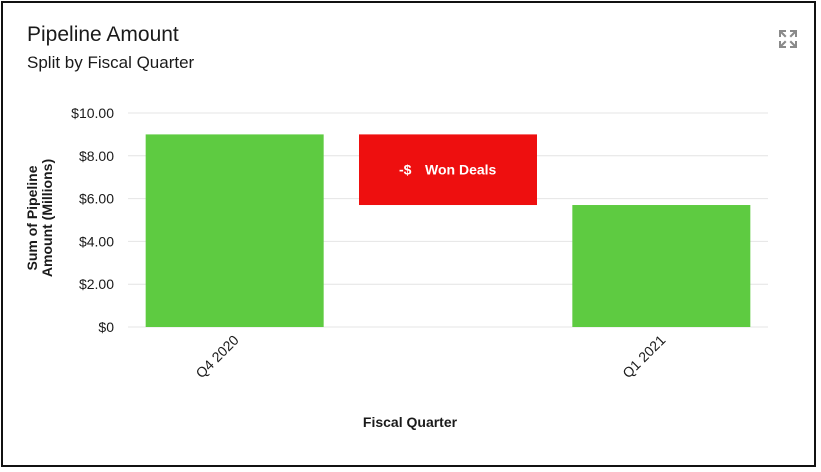  I want to click on y-tick-label: $0, so click(106, 327).